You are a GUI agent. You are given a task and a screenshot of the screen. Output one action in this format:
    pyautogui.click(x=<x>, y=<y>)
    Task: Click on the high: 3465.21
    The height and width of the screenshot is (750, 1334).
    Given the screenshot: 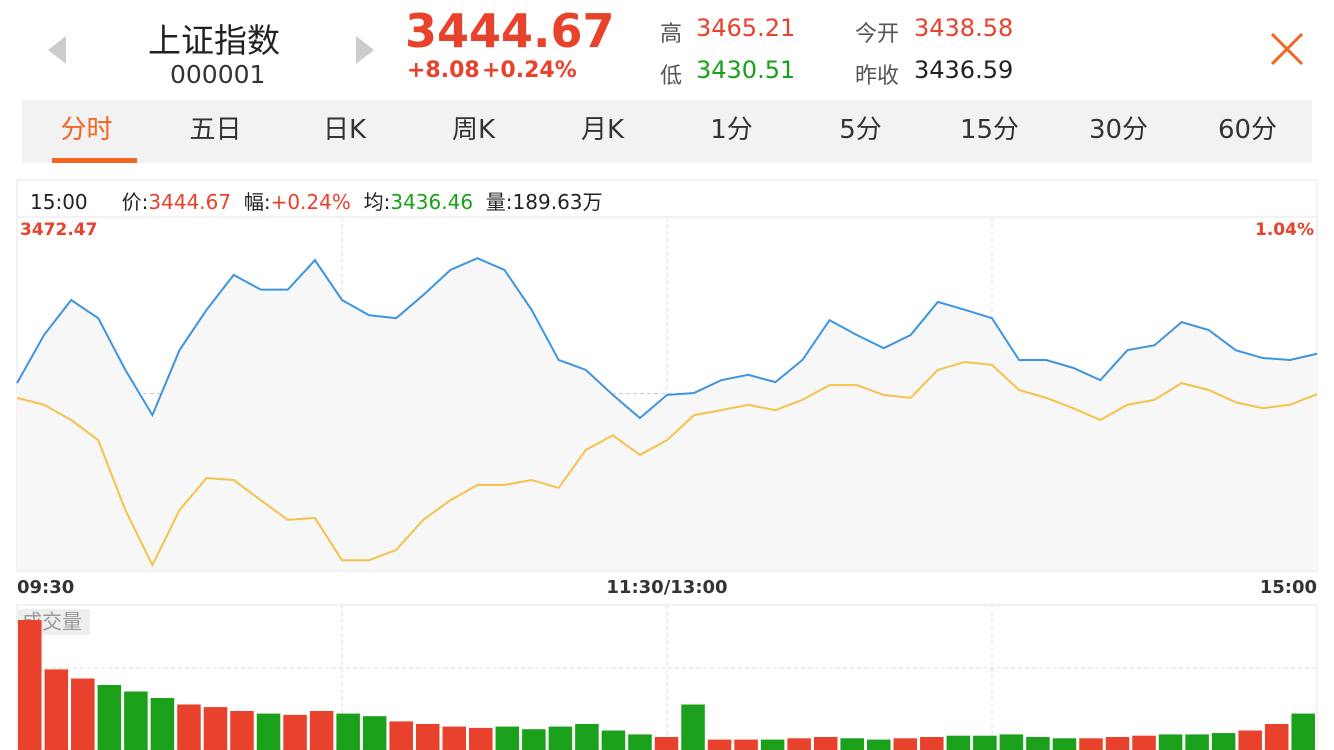 What is the action you would take?
    pyautogui.click(x=746, y=28)
    